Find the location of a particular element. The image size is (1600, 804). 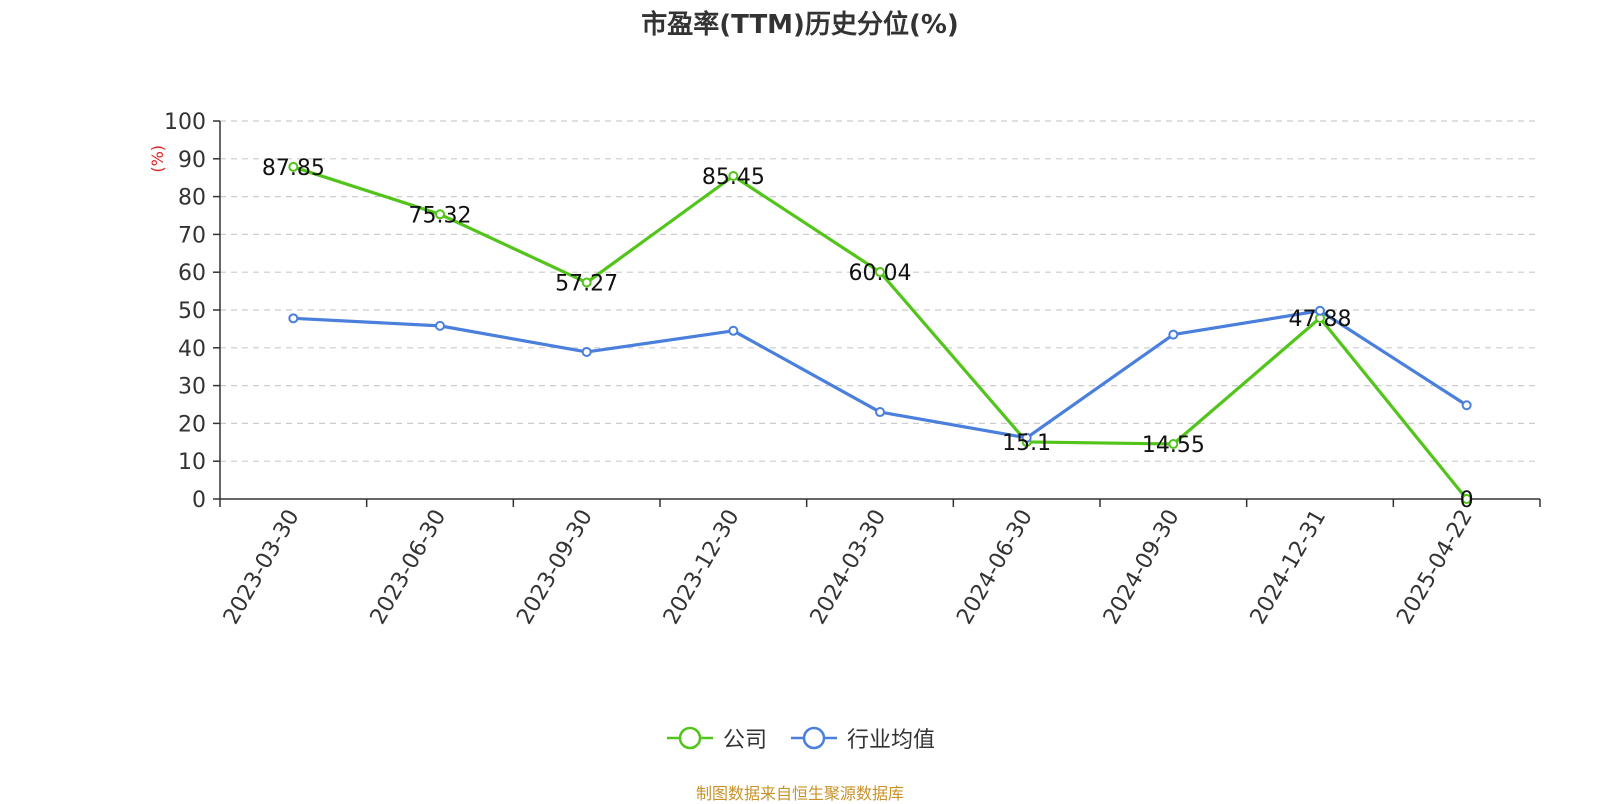

data-label: 47.88 is located at coordinates (1320, 319).